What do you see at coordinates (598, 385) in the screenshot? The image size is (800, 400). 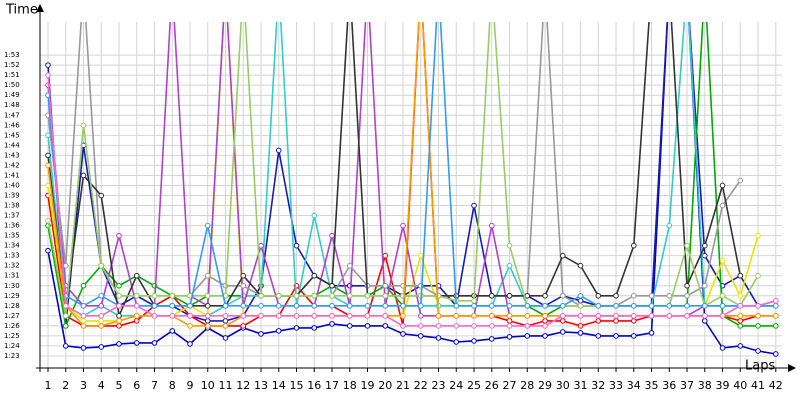 I see `x-tick-label: 32` at bounding box center [598, 385].